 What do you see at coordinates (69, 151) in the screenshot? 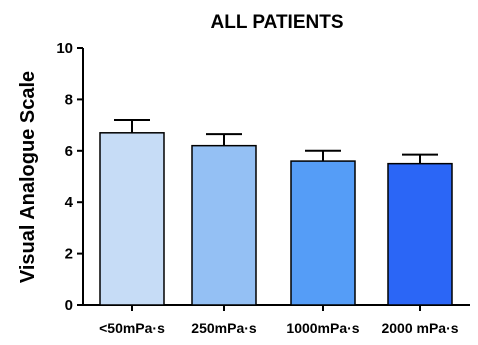
I see `y-tick-label: 6` at bounding box center [69, 151].